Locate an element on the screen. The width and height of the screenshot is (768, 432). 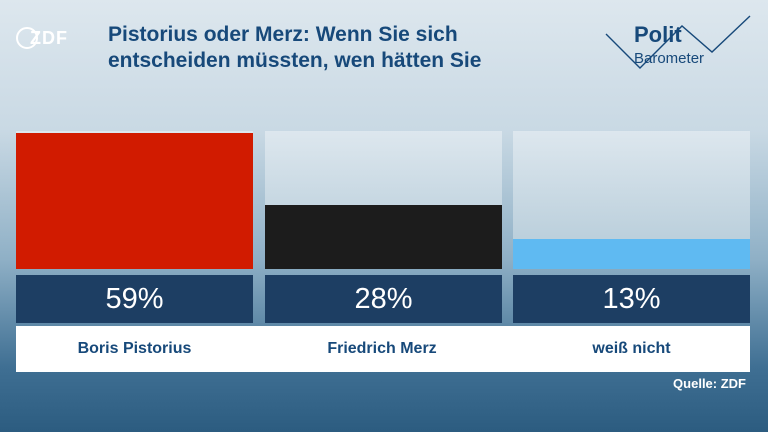
category-label: weiß nicht is located at coordinates (631, 348).